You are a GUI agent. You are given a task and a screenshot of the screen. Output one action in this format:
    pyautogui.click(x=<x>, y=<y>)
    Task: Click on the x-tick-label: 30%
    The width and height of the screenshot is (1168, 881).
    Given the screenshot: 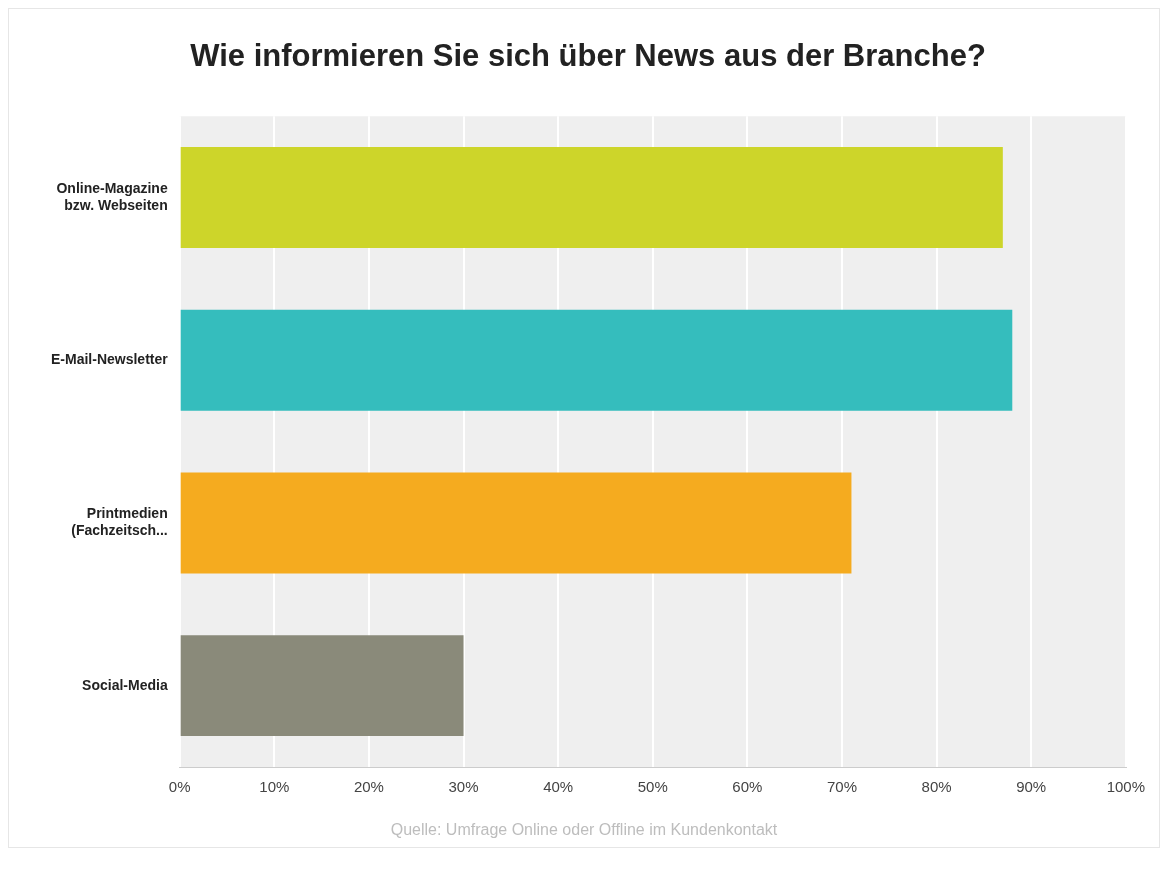 What is the action you would take?
    pyautogui.click(x=463, y=787)
    